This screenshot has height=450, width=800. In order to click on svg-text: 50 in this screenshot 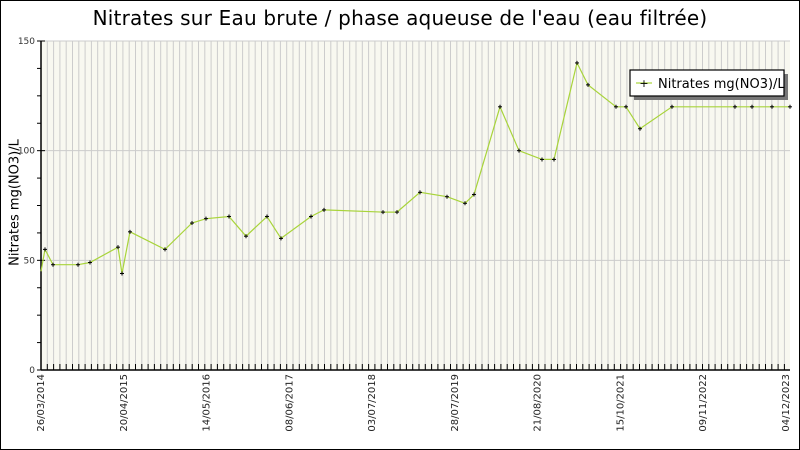, I will do `click(30, 261)`.